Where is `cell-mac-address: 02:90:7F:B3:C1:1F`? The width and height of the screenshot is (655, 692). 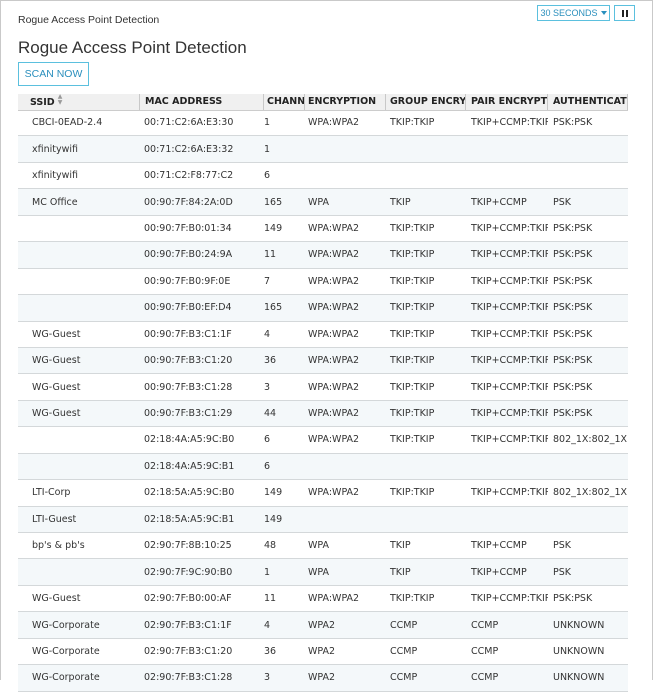
cell-mac-address: 02:90:7F:B3:C1:1F is located at coordinates (188, 625).